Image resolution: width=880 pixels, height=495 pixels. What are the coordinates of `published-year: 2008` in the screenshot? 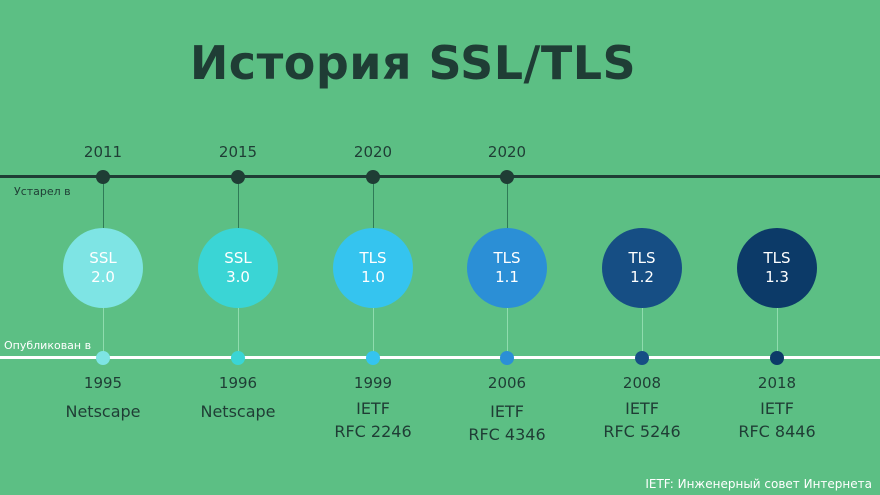 It's located at (642, 383).